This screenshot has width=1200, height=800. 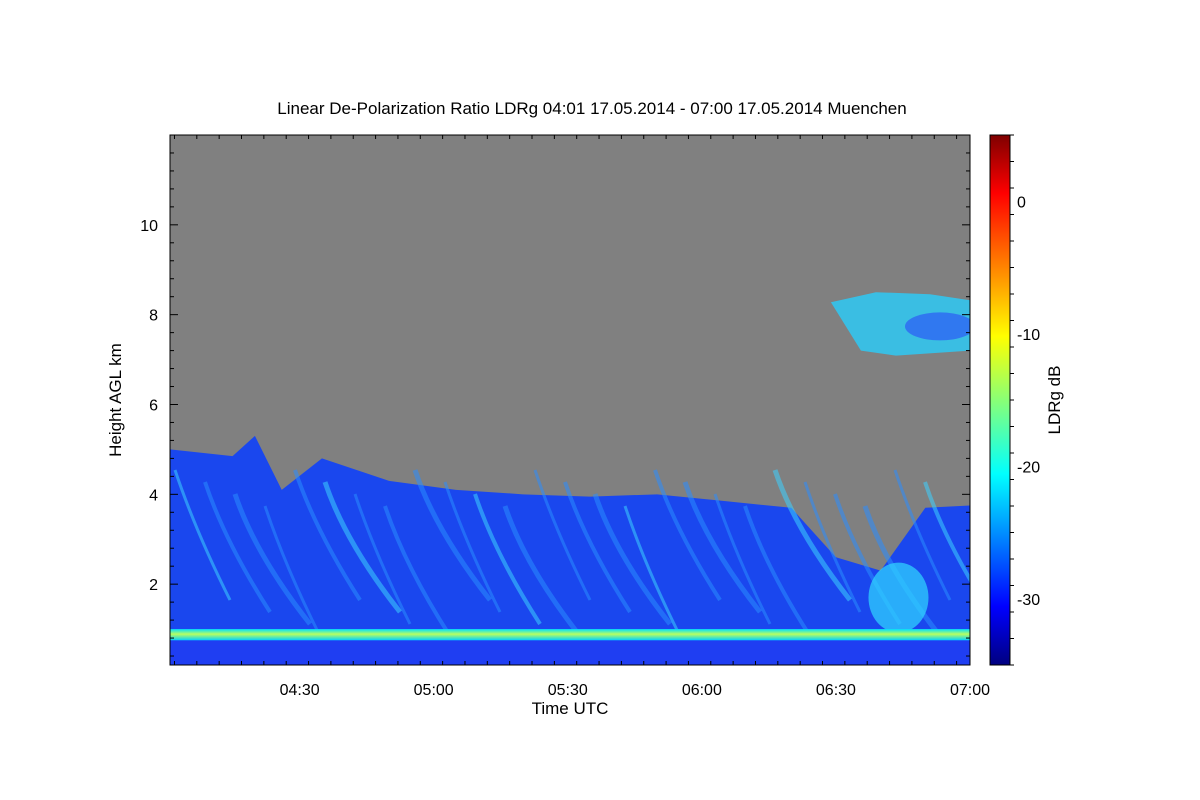 What do you see at coordinates (149, 226) in the screenshot?
I see `y-tick-label: 10` at bounding box center [149, 226].